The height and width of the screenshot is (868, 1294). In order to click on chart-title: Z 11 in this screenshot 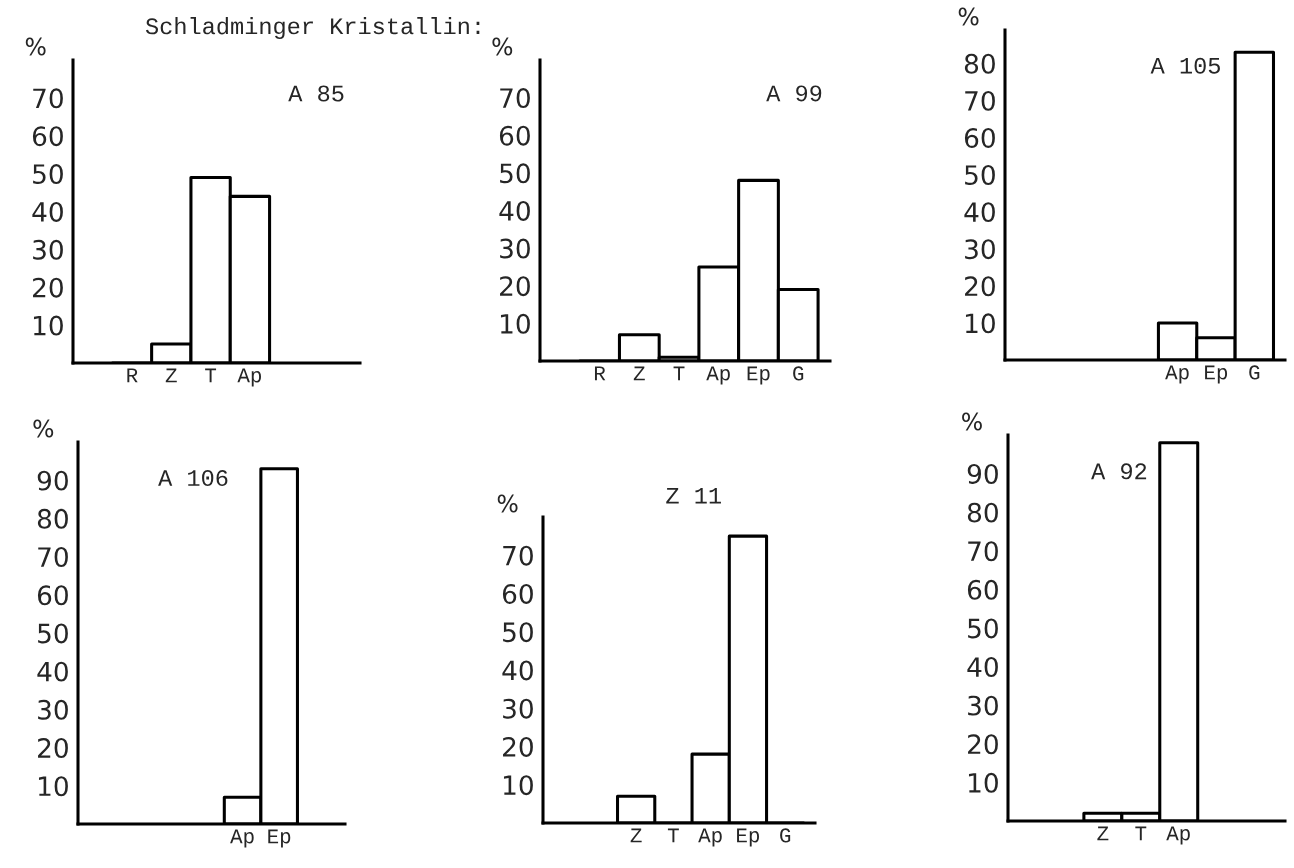, I will do `click(693, 495)`.